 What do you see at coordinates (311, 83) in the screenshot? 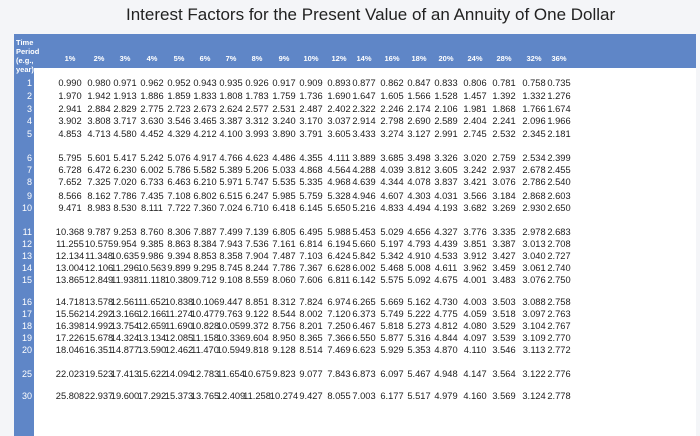
I see `table-cell: 0.909` at bounding box center [311, 83].